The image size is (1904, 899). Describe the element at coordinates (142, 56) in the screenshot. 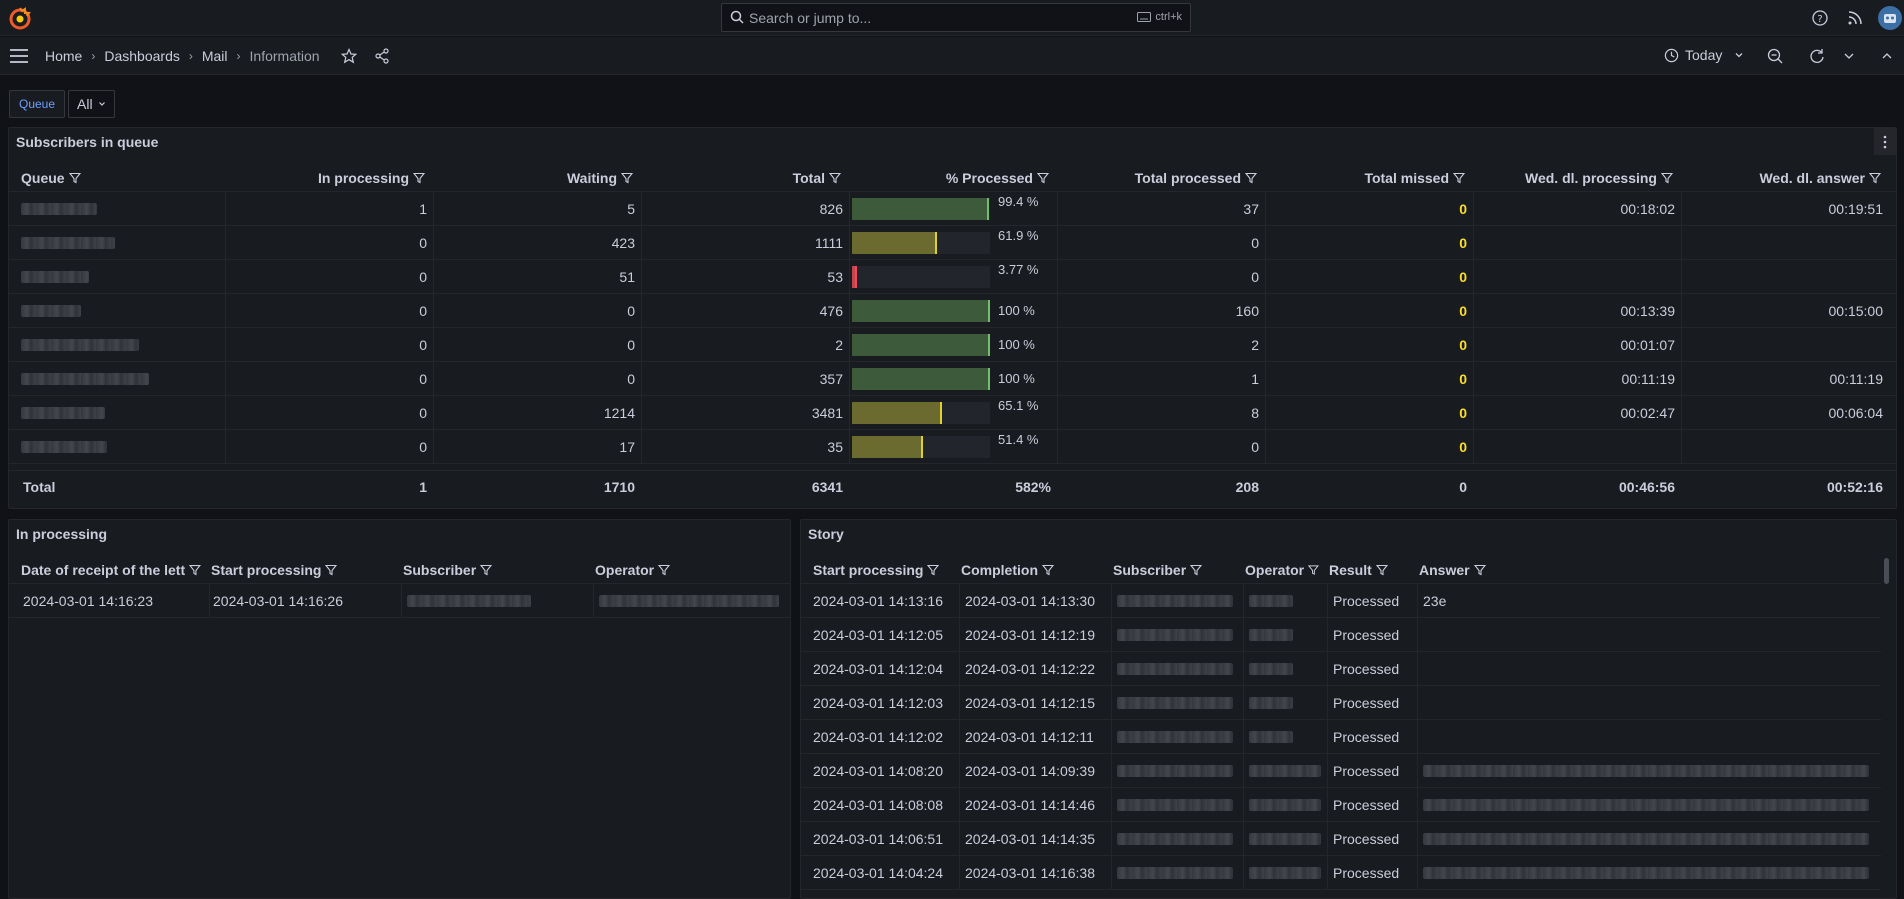

I see `breadcrumb-dashboards: Dashboards` at that location.